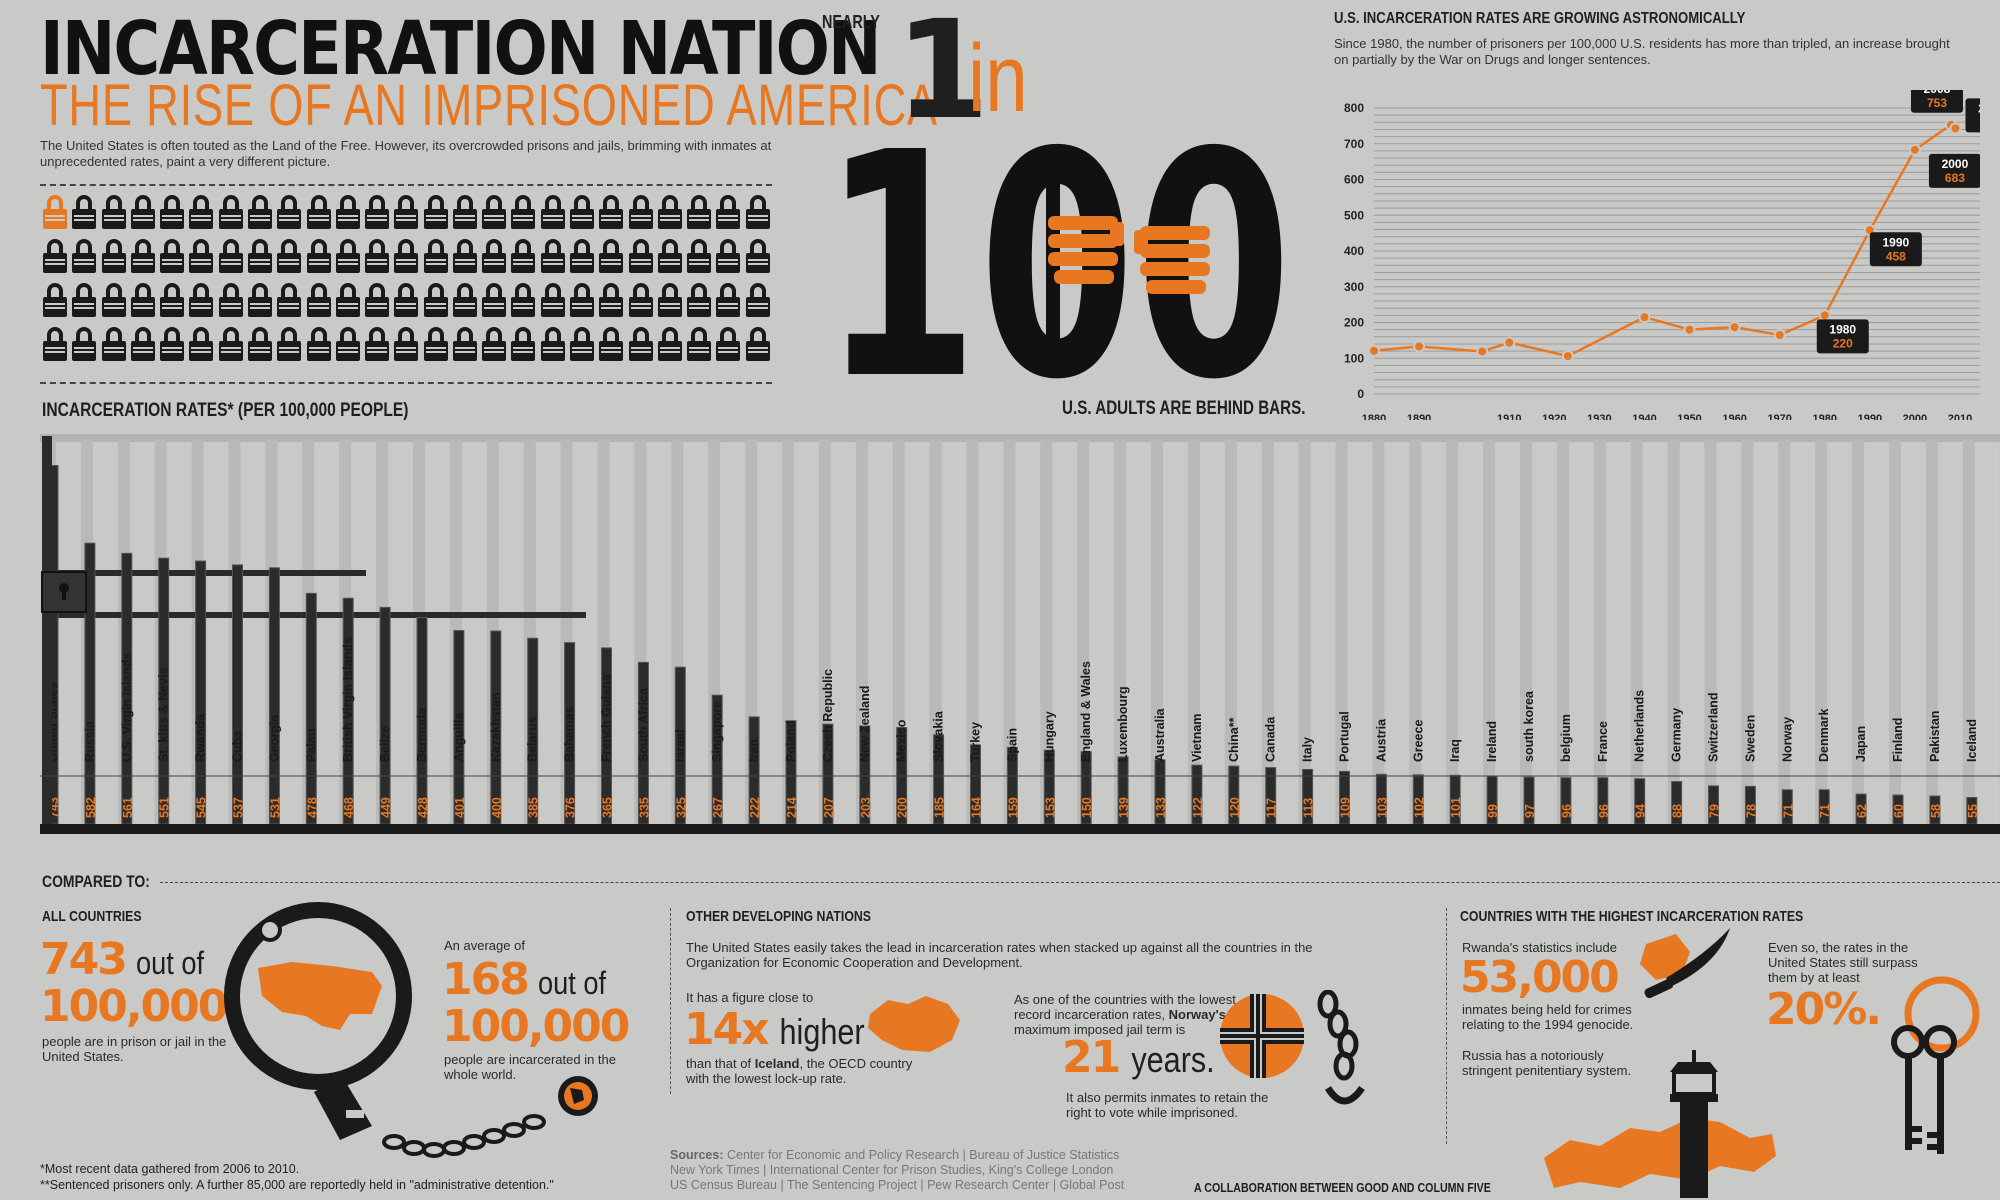  I want to click on value-label: 153, so click(1050, 807).